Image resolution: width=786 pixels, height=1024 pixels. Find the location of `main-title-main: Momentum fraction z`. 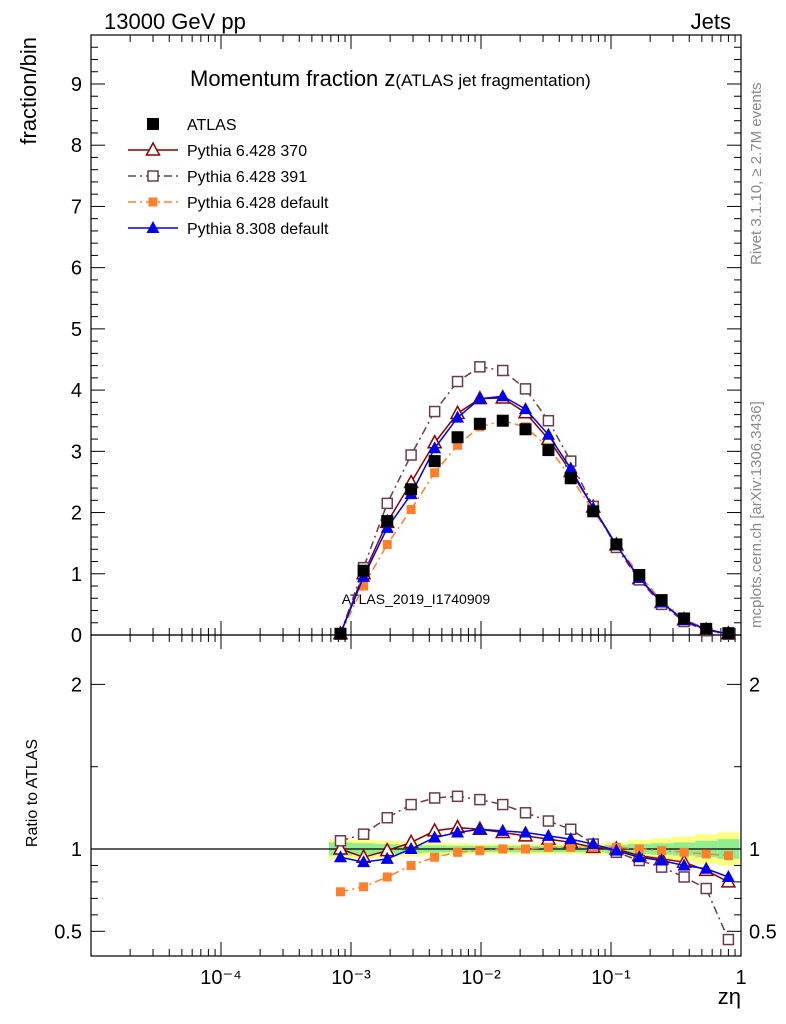

main-title-main: Momentum fraction z is located at coordinates (292, 78).